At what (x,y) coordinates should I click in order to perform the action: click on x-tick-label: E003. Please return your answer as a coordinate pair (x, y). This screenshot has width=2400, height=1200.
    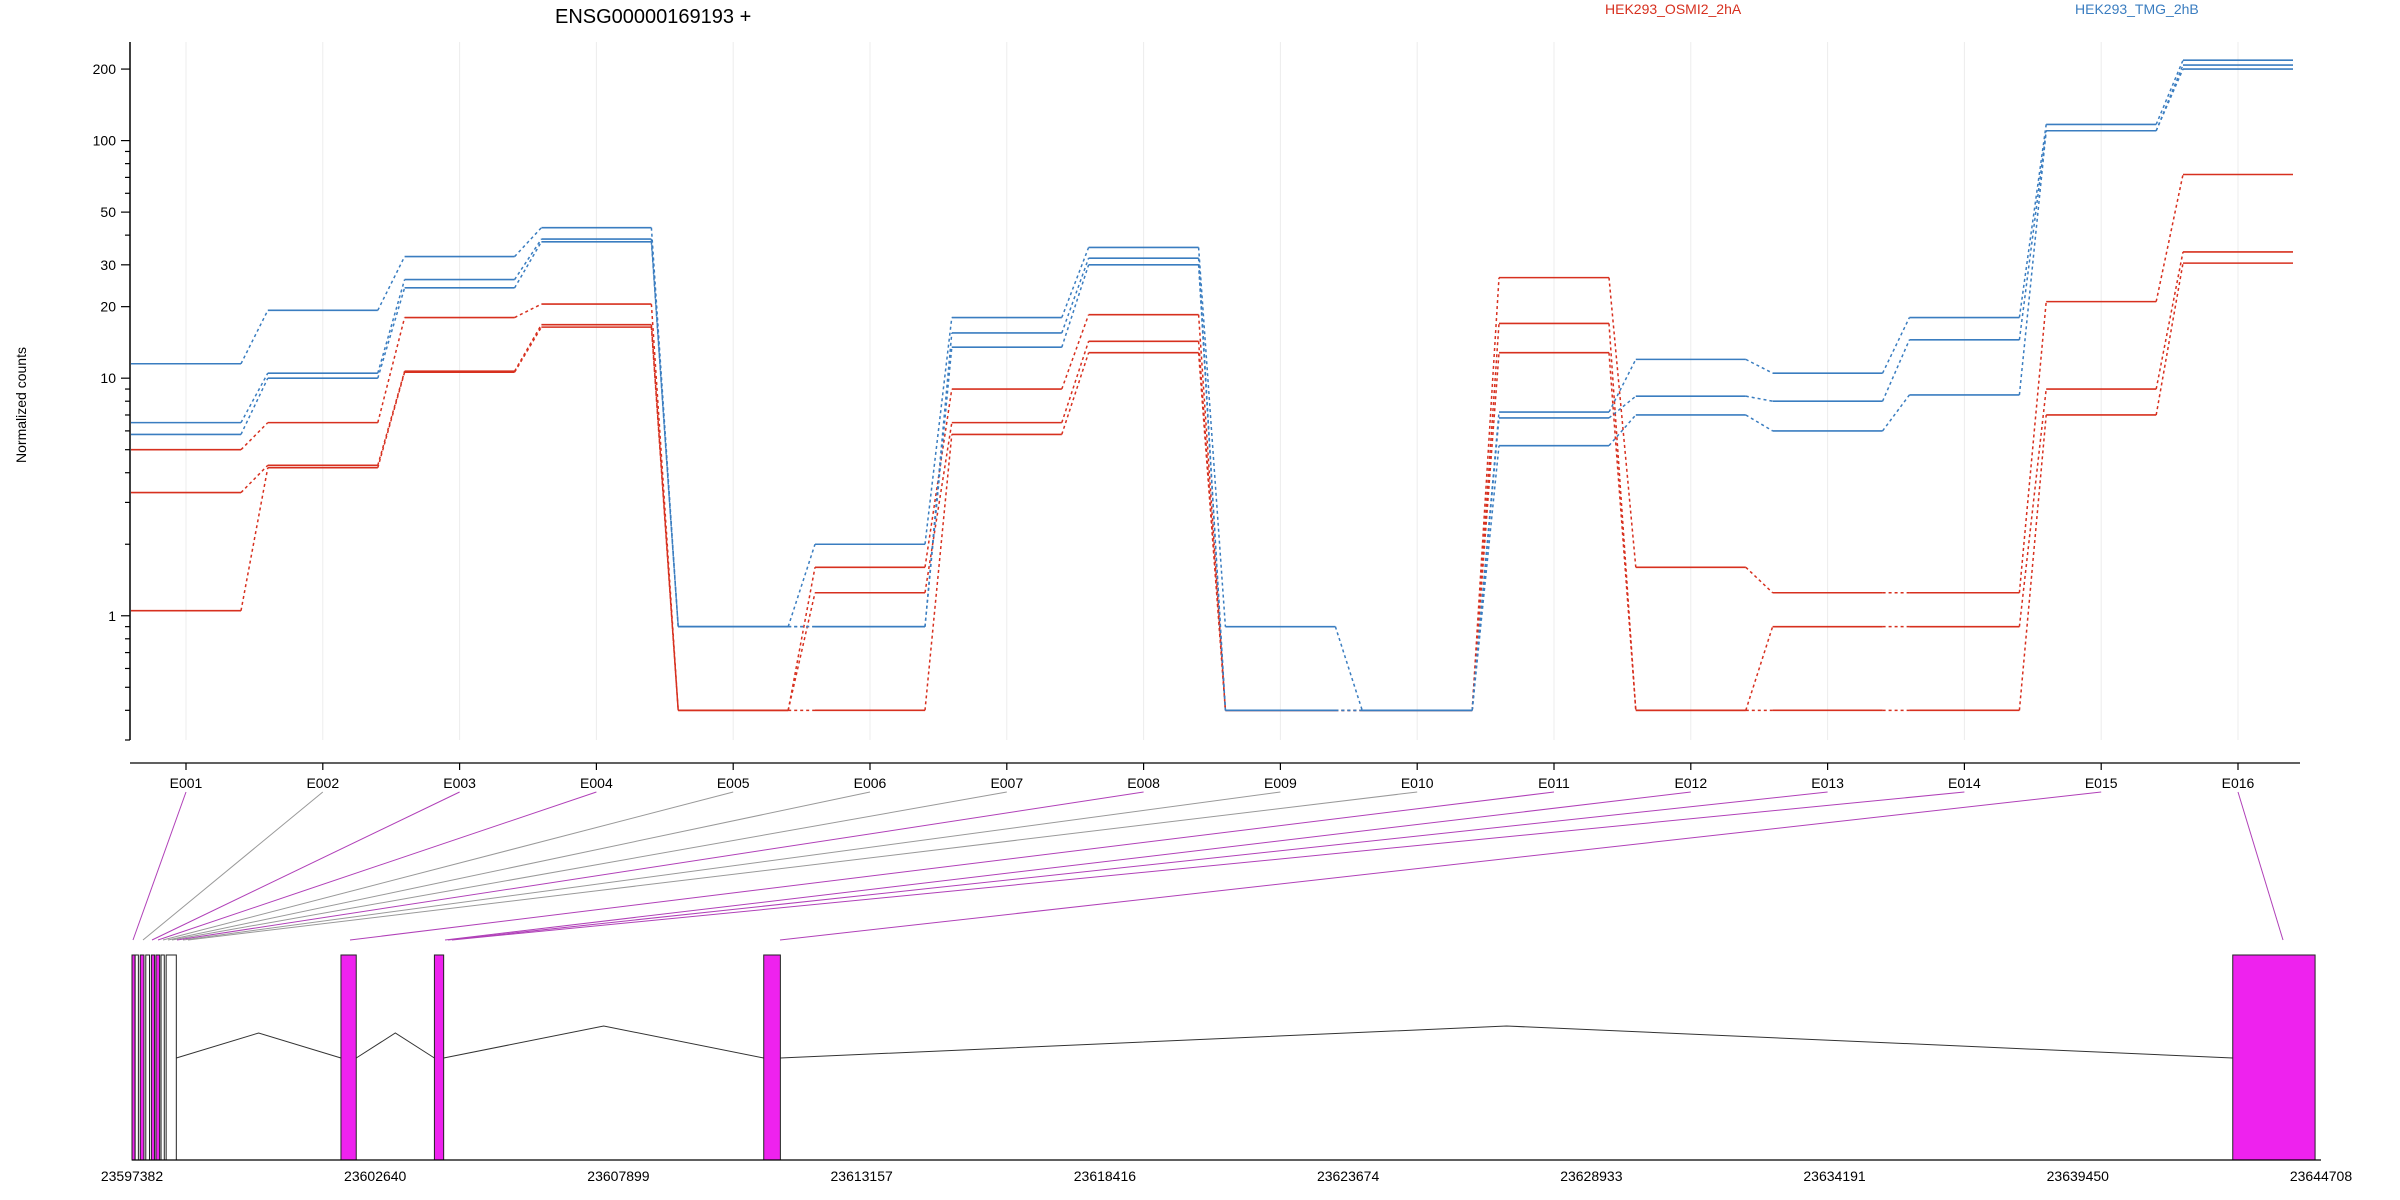
    Looking at the image, I should click on (459, 783).